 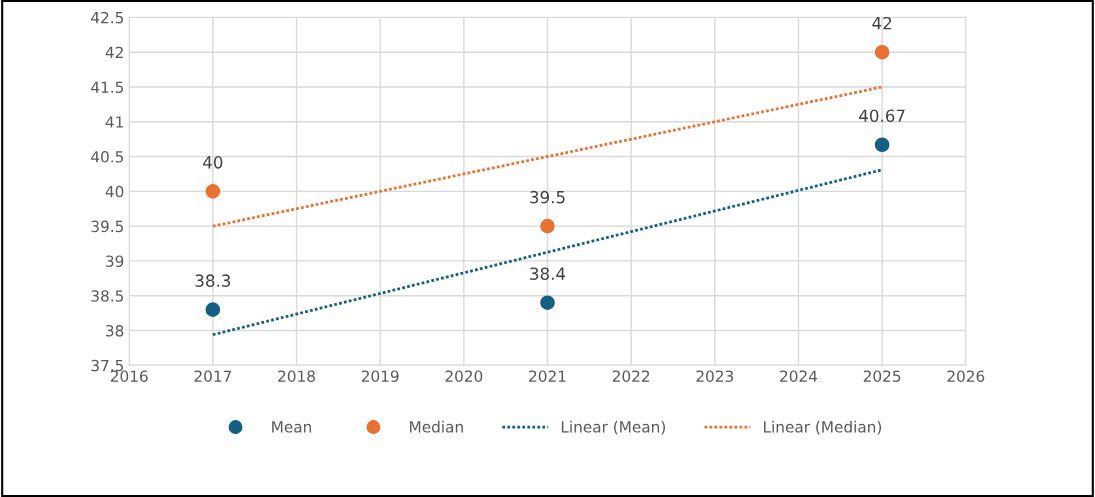 I want to click on x-tick-label: 2018, so click(x=296, y=376).